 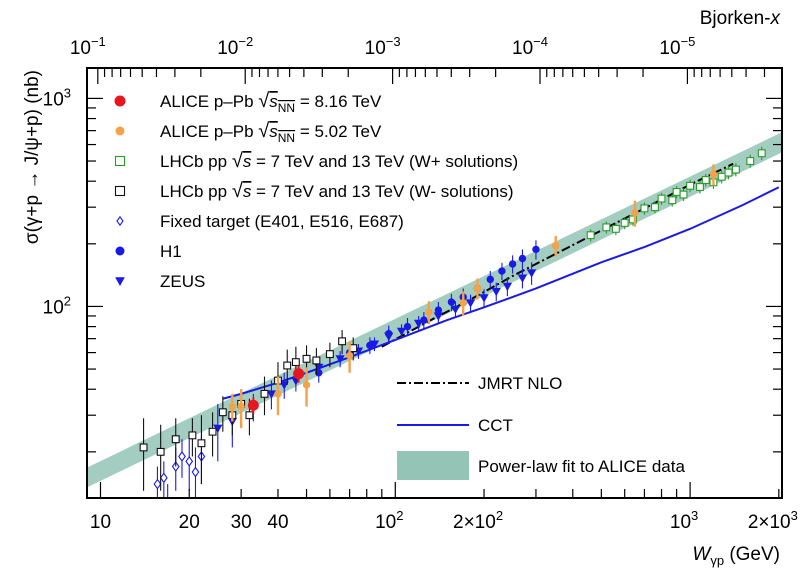 I want to click on legend-label: JMRT NLO, so click(x=520, y=383).